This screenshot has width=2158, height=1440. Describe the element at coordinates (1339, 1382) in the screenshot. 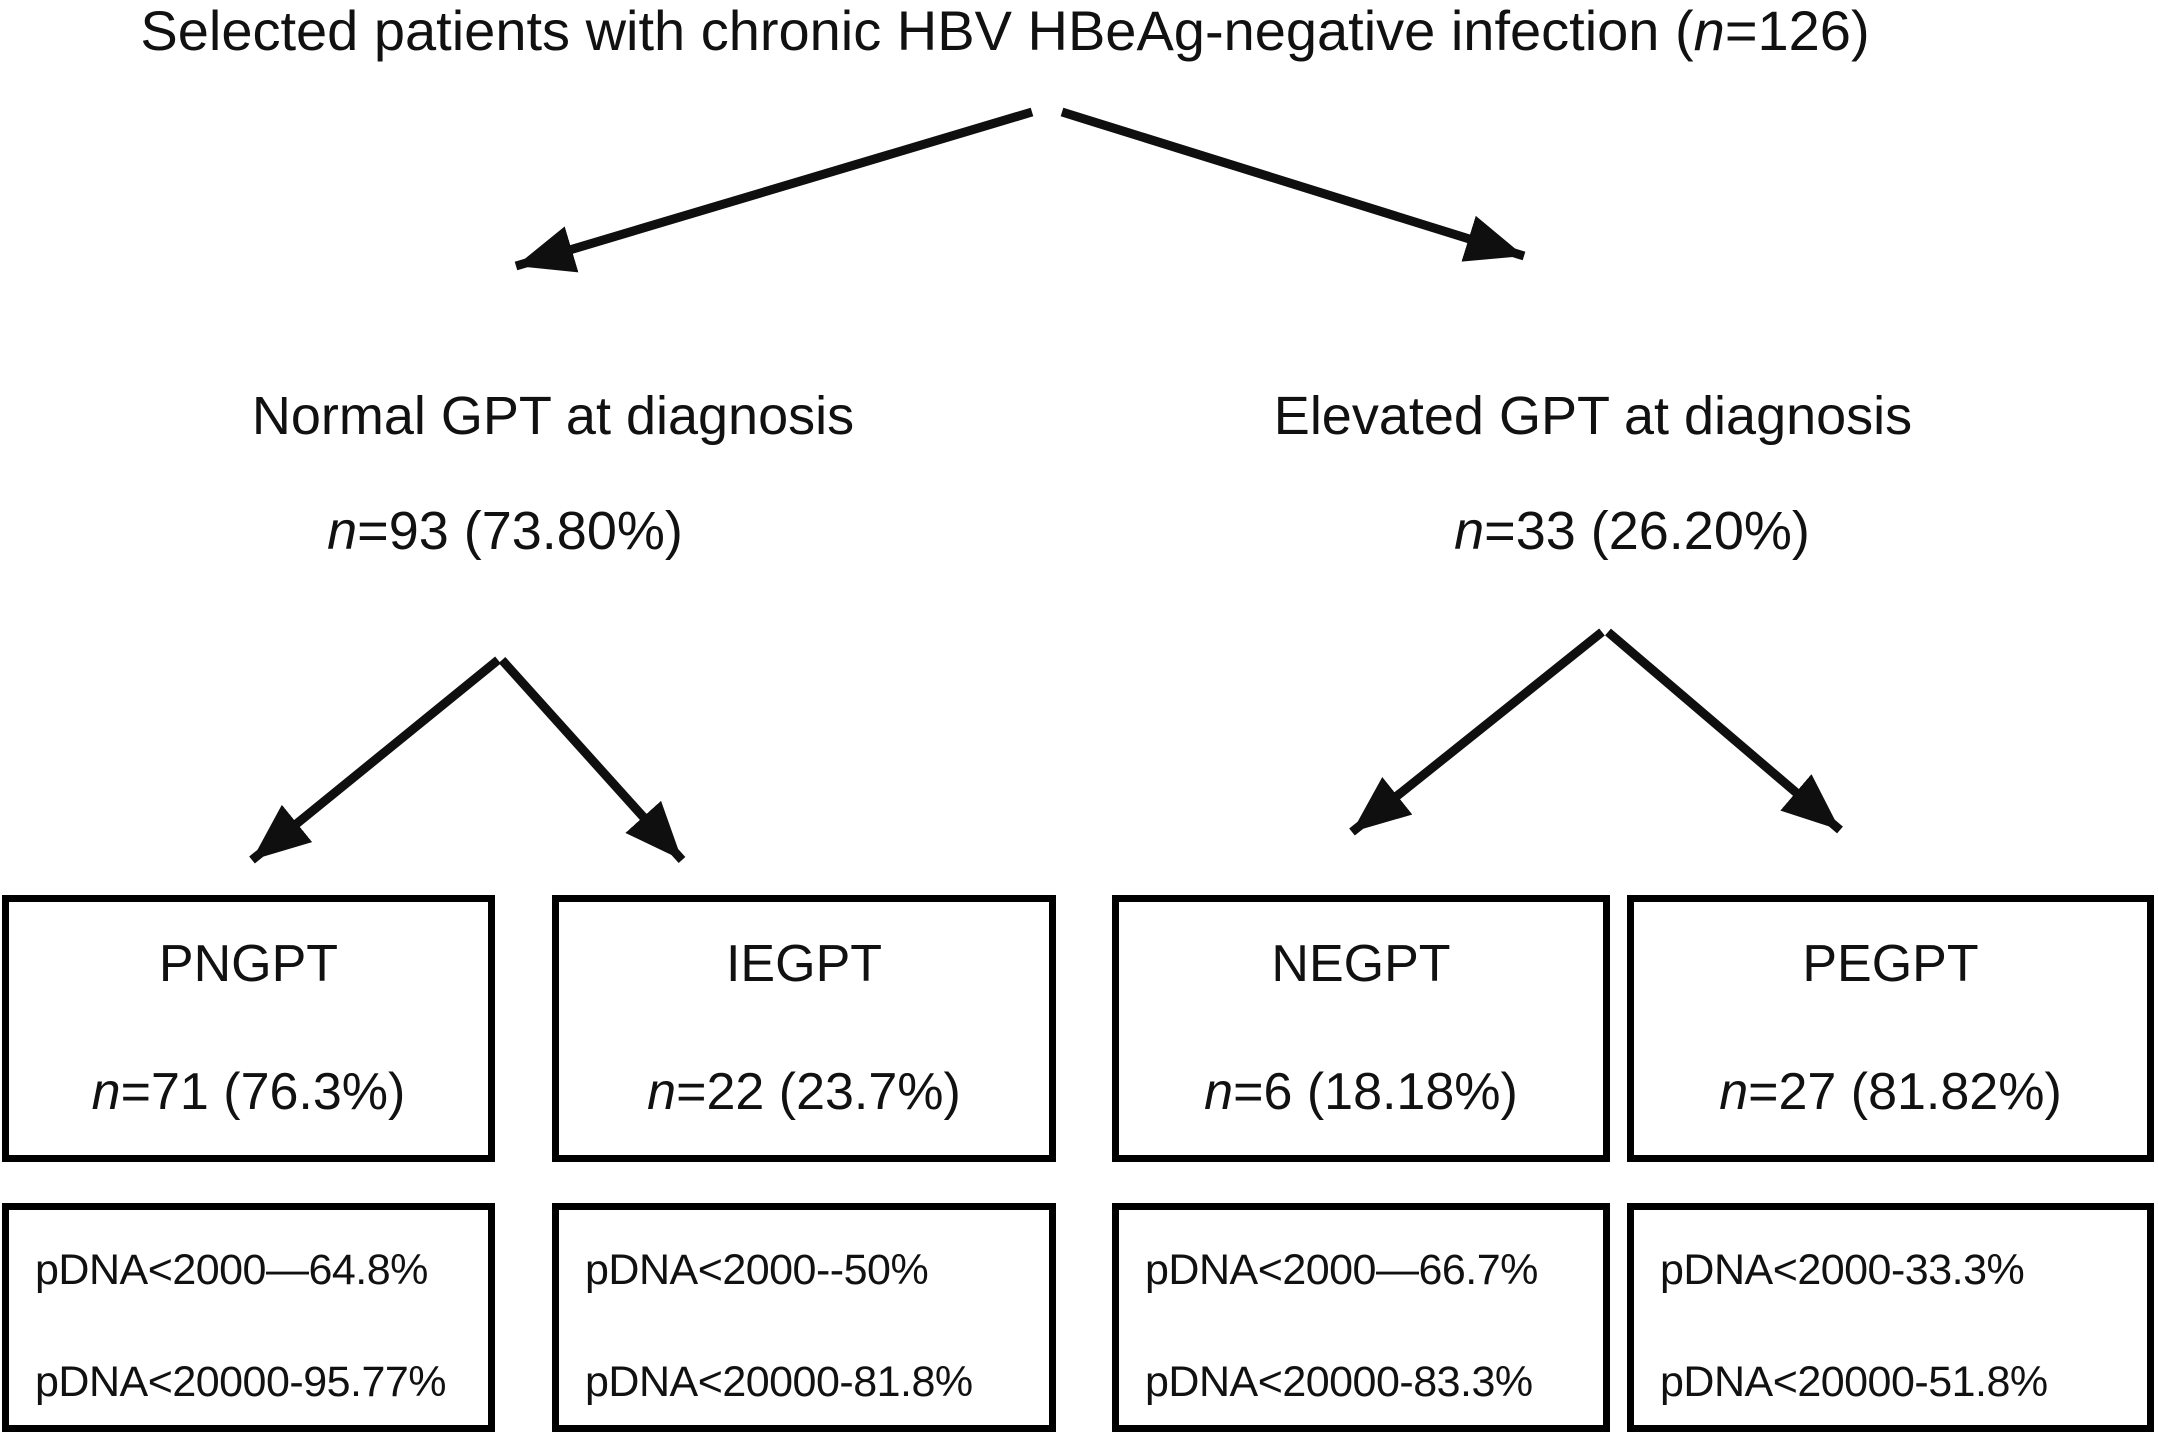

I see `pdna-line2-negpt: pDNA<20000-83.3%` at that location.